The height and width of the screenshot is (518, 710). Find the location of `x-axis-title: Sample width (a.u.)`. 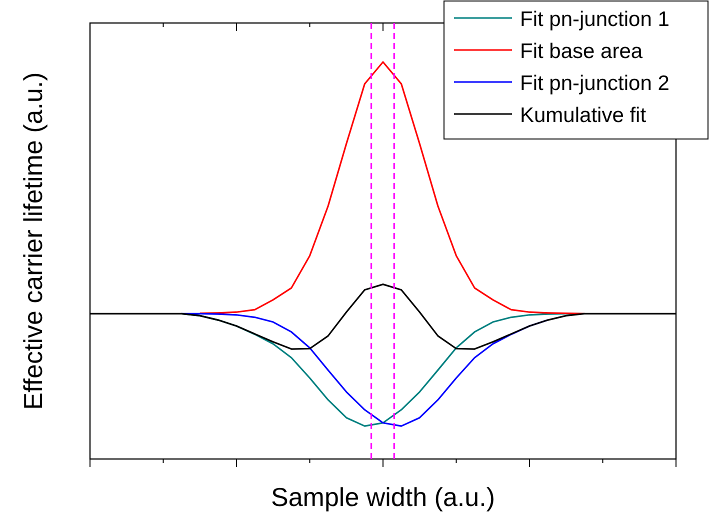

x-axis-title: Sample width (a.u.) is located at coordinates (383, 497).